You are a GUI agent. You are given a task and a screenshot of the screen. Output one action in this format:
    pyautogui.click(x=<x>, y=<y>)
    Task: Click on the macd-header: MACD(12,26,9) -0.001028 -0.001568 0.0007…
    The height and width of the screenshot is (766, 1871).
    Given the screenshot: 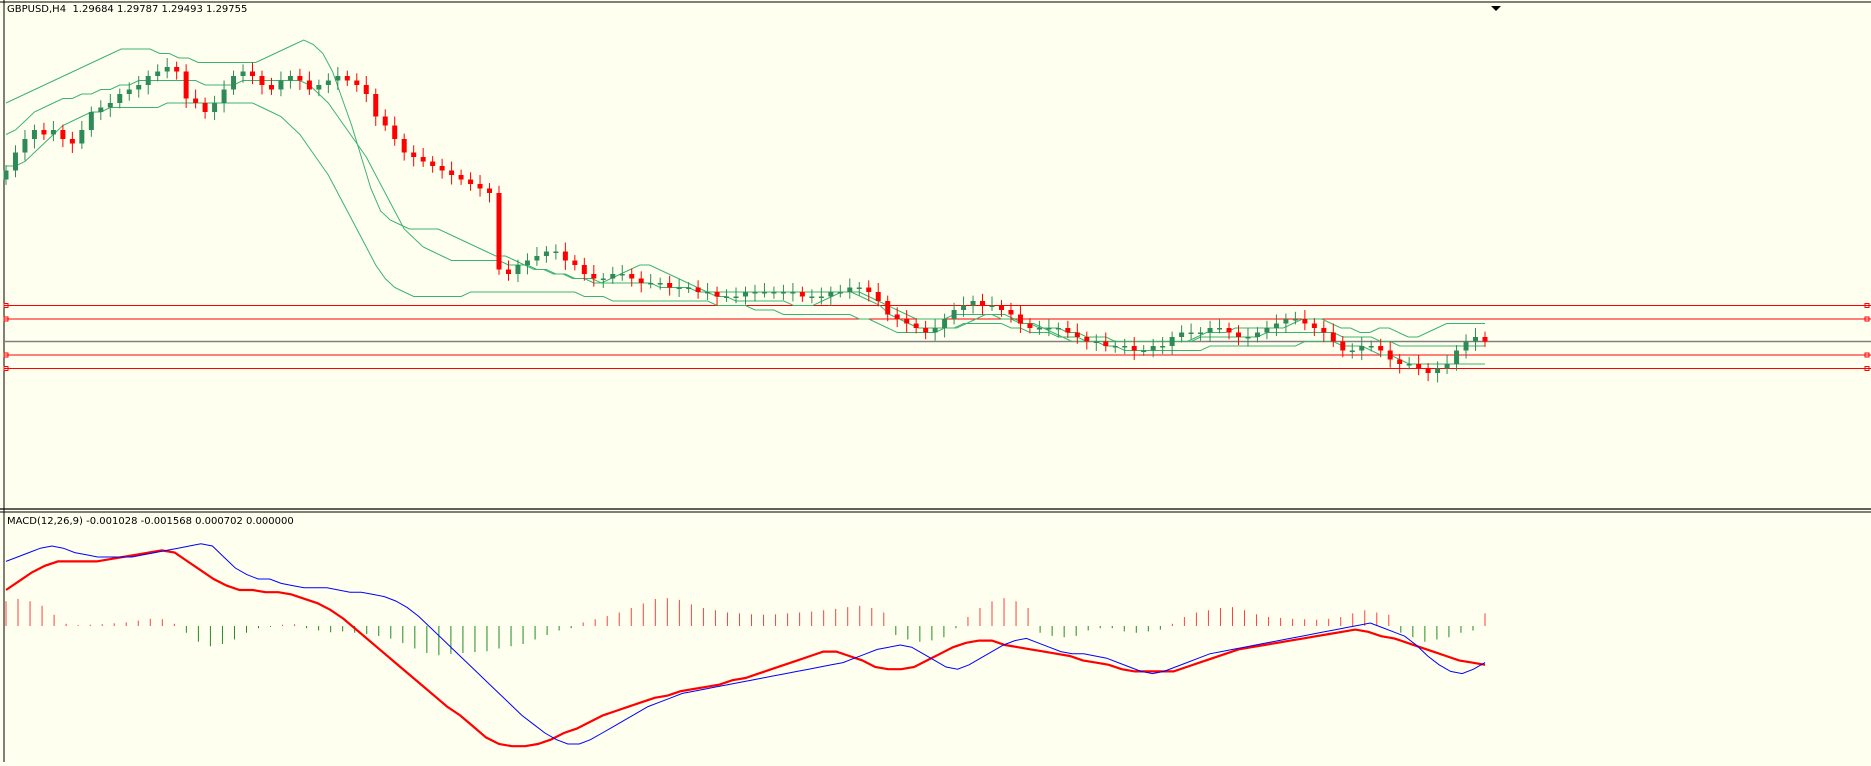 What is the action you would take?
    pyautogui.click(x=150, y=521)
    